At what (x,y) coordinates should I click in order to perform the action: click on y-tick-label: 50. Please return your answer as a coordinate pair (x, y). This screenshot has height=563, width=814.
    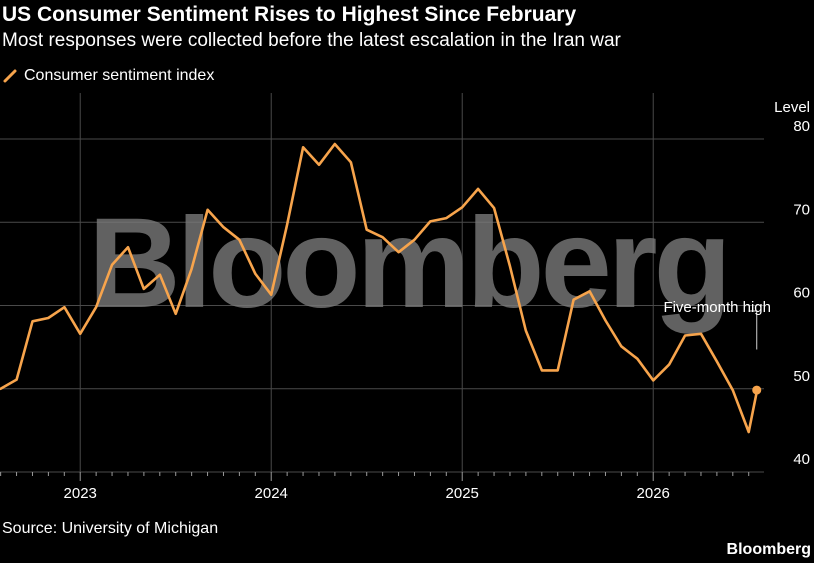
    Looking at the image, I should click on (801, 376).